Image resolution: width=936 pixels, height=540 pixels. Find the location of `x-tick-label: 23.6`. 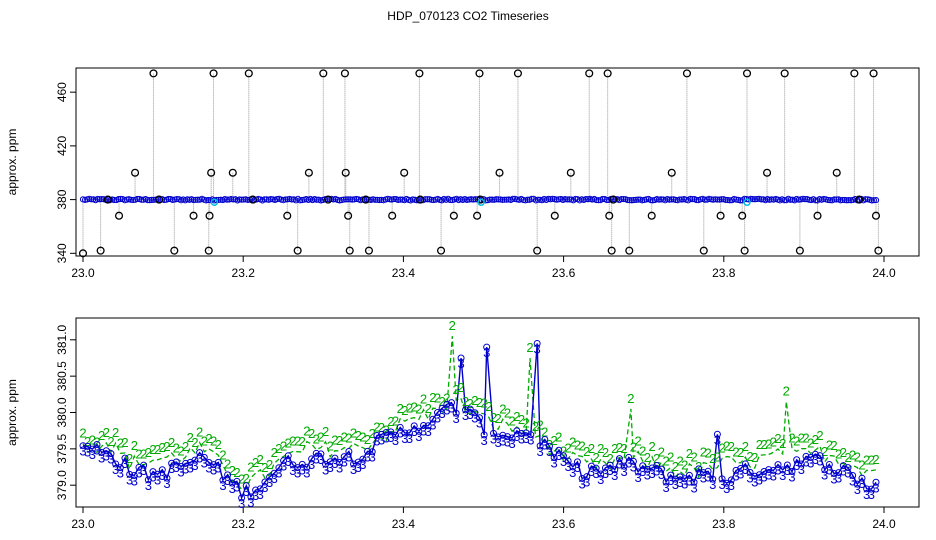

x-tick-label: 23.6 is located at coordinates (564, 273).